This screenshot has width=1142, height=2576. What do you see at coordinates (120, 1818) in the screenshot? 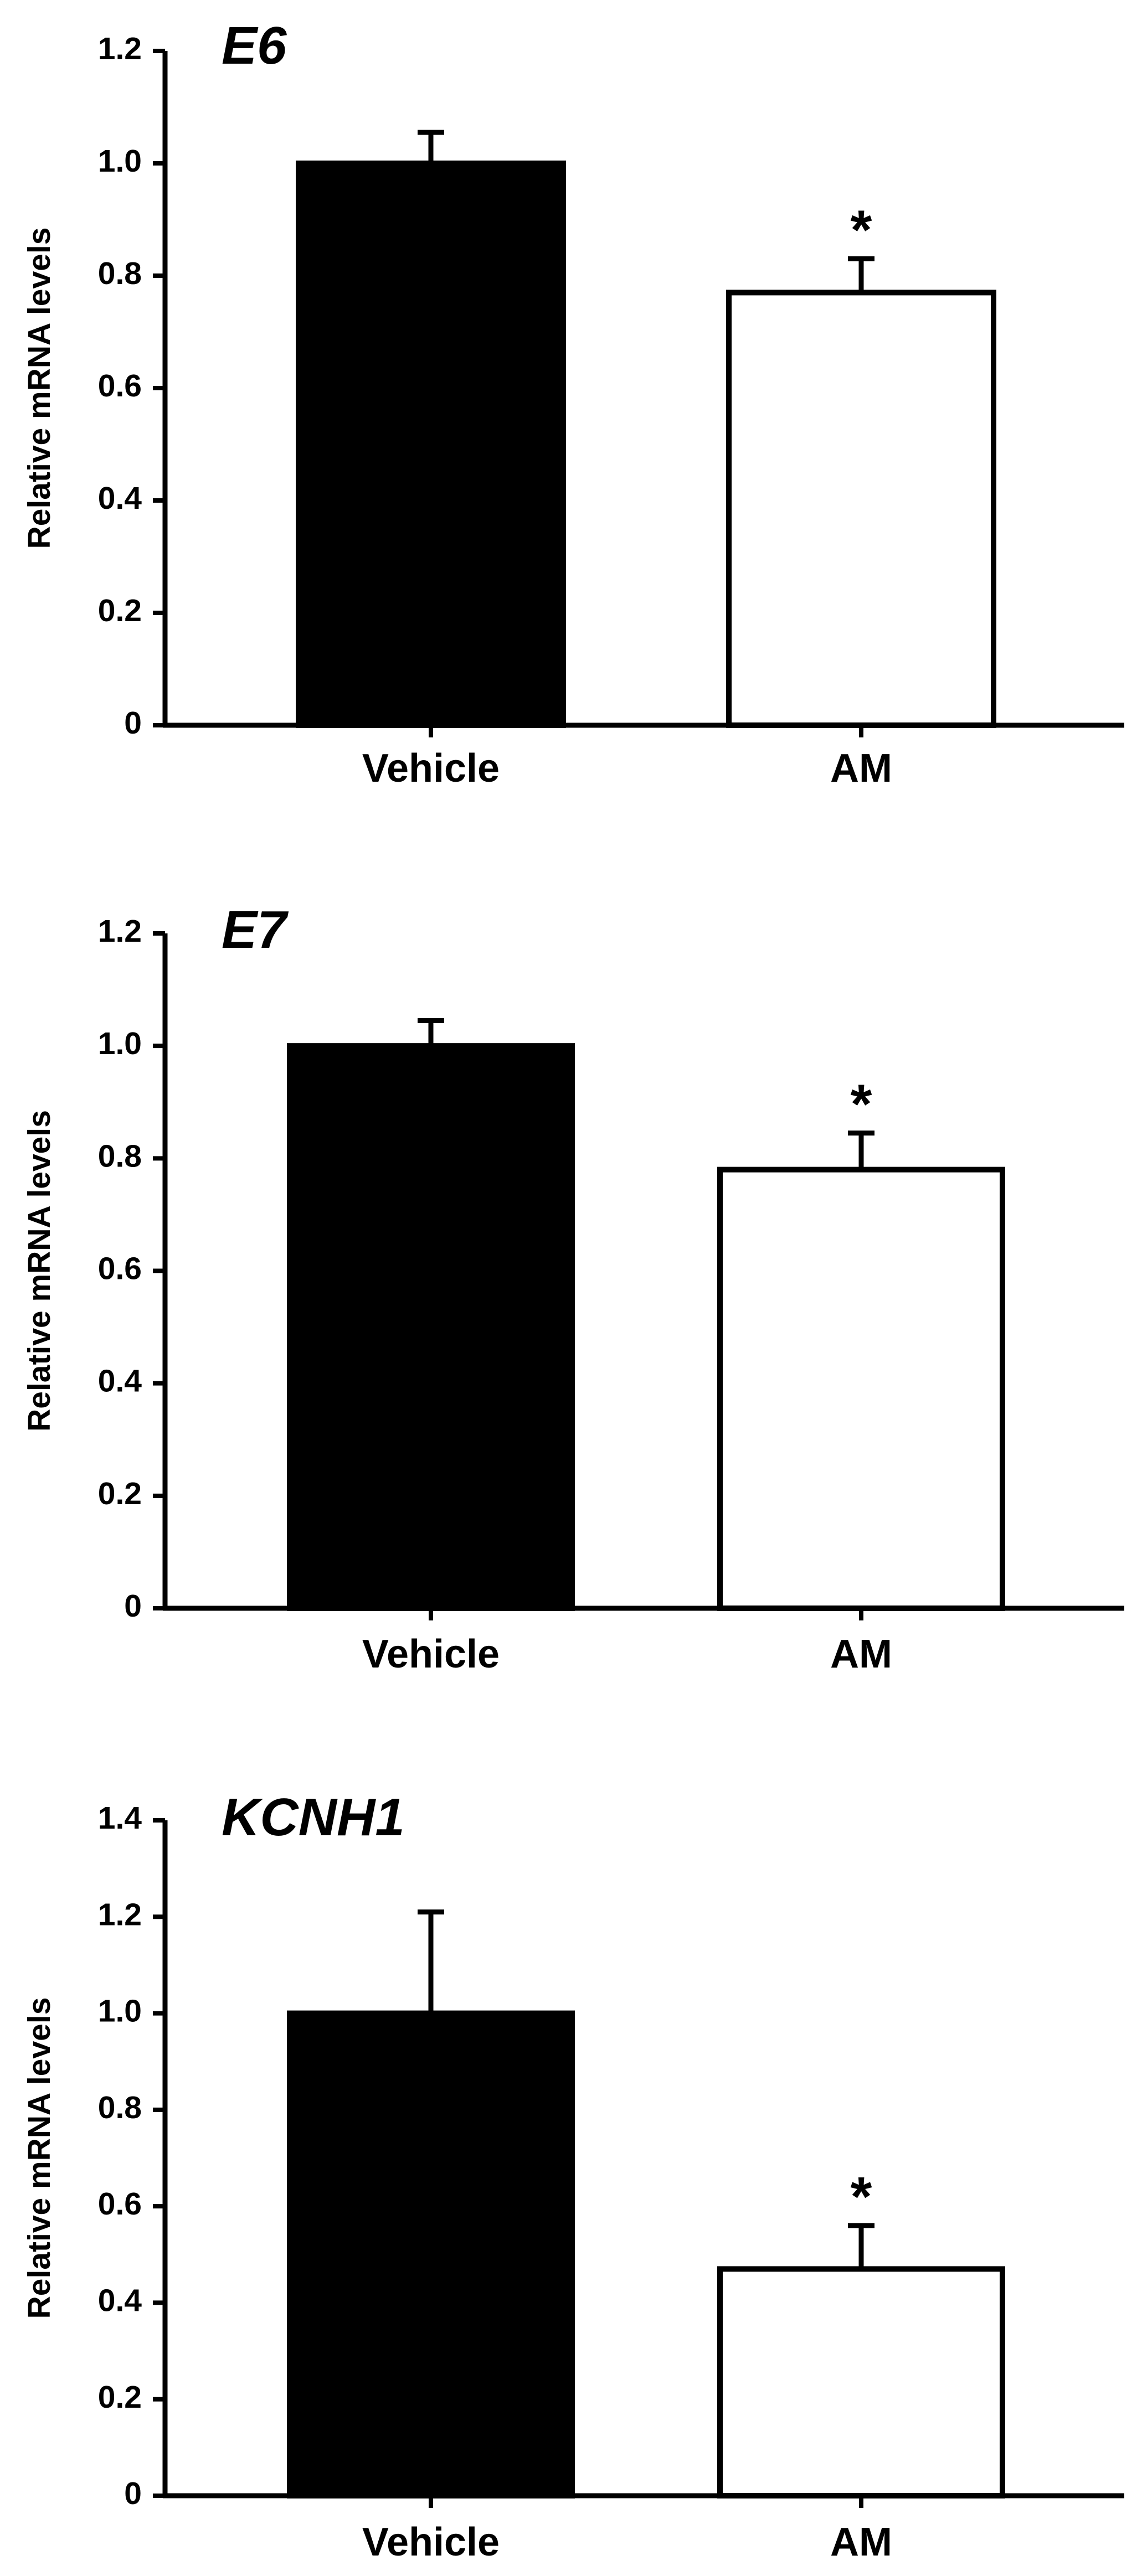
I see `y-tick-label: 1.4` at bounding box center [120, 1818].